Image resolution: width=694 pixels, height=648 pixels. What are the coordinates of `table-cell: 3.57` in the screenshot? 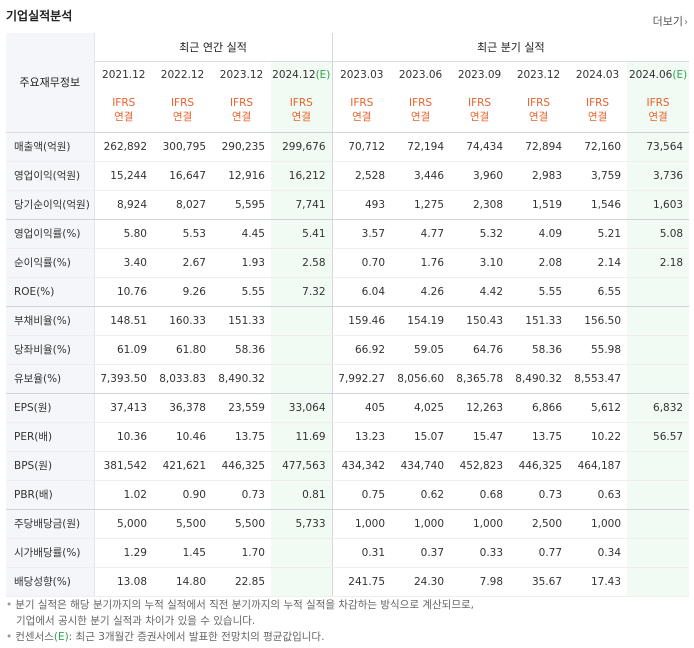 It's located at (361, 234).